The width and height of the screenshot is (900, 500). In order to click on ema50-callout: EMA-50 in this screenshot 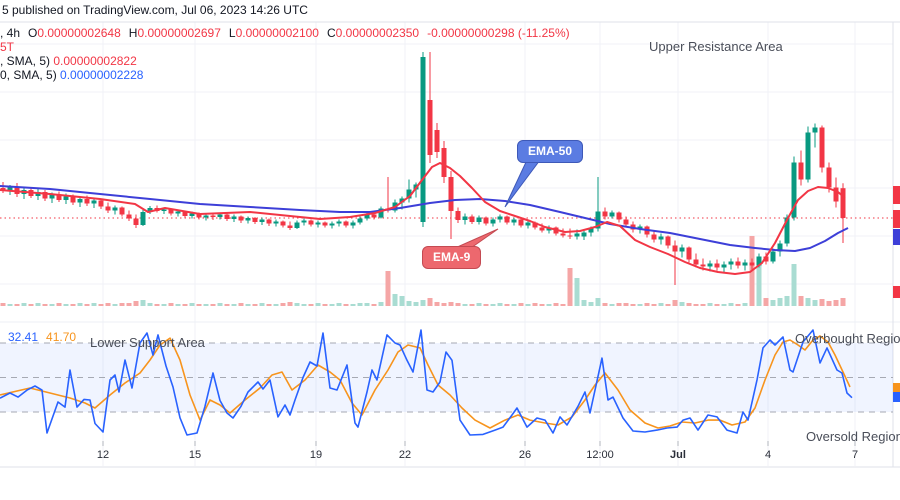, I will do `click(550, 151)`.